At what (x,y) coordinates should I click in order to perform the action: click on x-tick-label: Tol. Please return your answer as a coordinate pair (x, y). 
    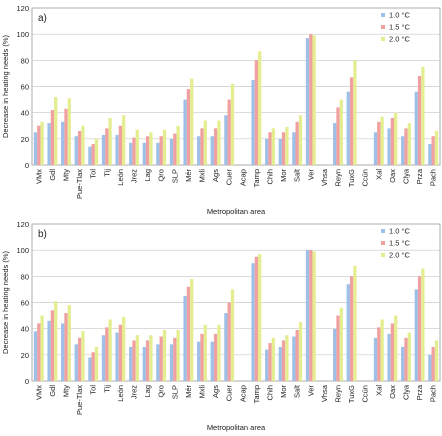
    Looking at the image, I should click on (93, 390).